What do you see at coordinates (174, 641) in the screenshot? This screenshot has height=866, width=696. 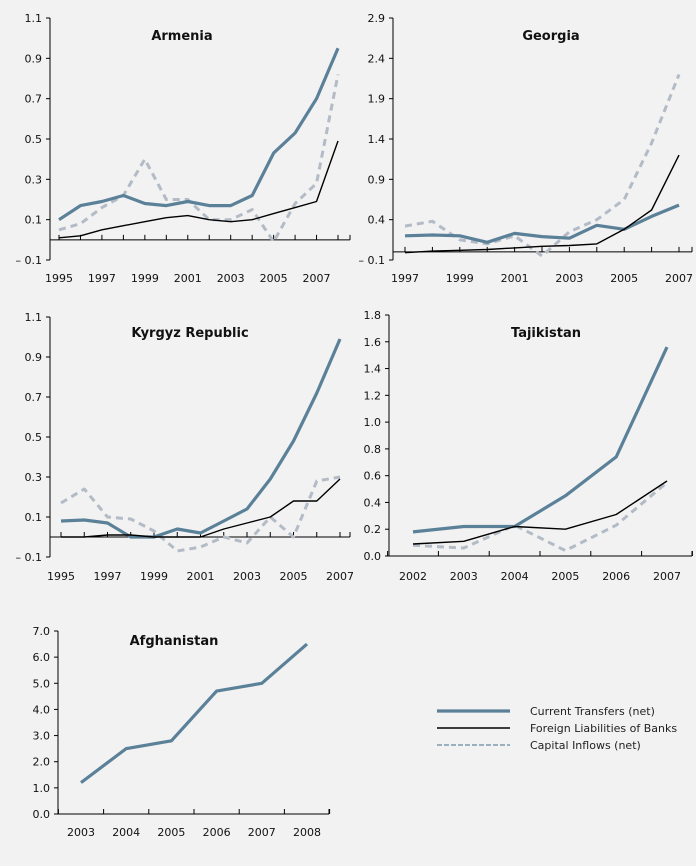 I see `panel-title: Afghanistan` at bounding box center [174, 641].